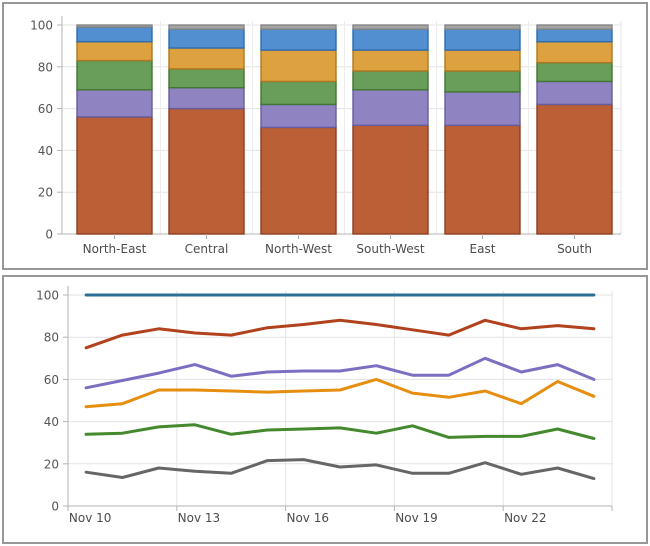 The width and height of the screenshot is (650, 546). Describe the element at coordinates (115, 249) in the screenshot. I see `x-axis-label: North-East` at that location.